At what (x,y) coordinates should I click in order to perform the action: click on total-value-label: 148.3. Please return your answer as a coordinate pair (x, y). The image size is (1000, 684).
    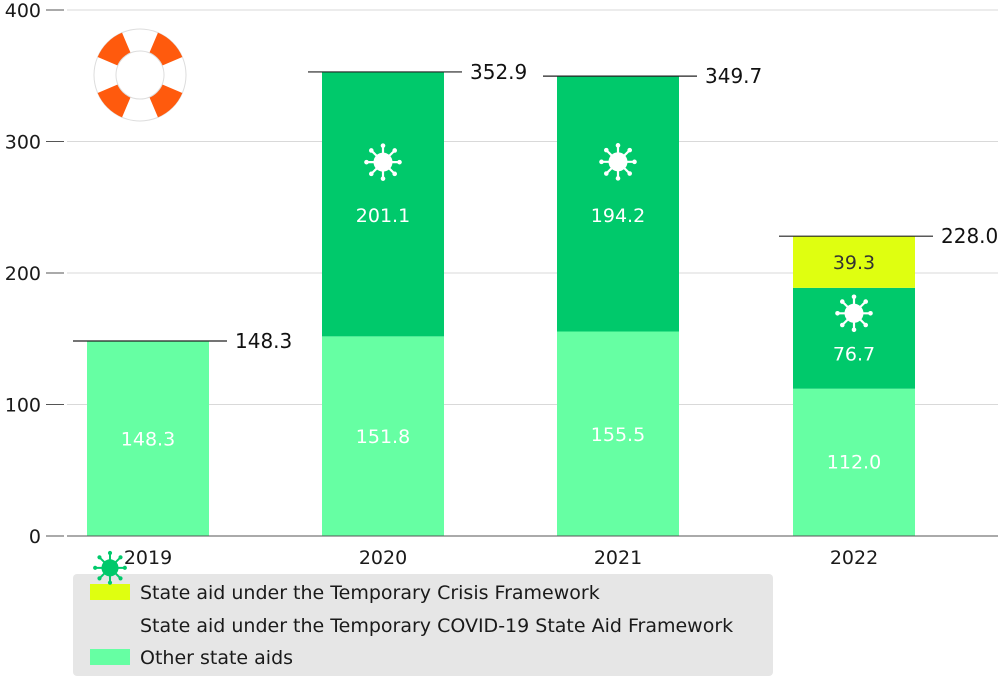
    Looking at the image, I should click on (263, 341).